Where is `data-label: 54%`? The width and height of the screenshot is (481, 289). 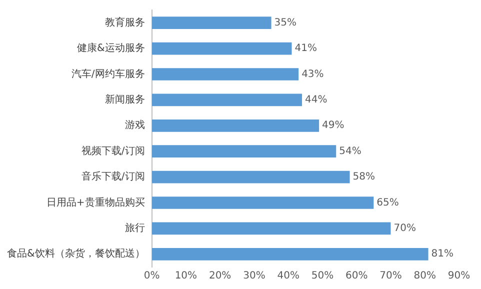 data-label: 54% is located at coordinates (350, 151).